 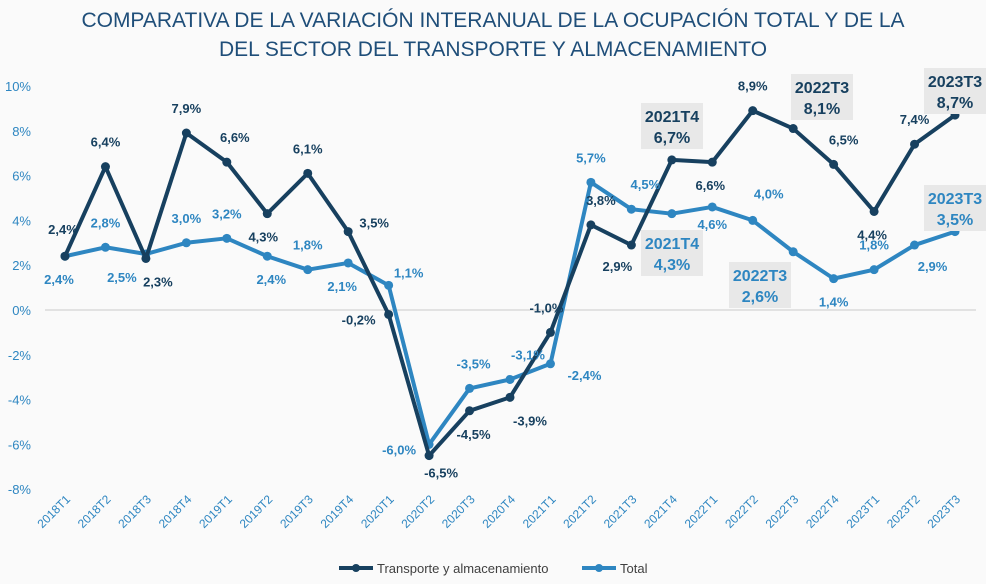 What do you see at coordinates (409, 272) in the screenshot?
I see `data-label: 1,1%` at bounding box center [409, 272].